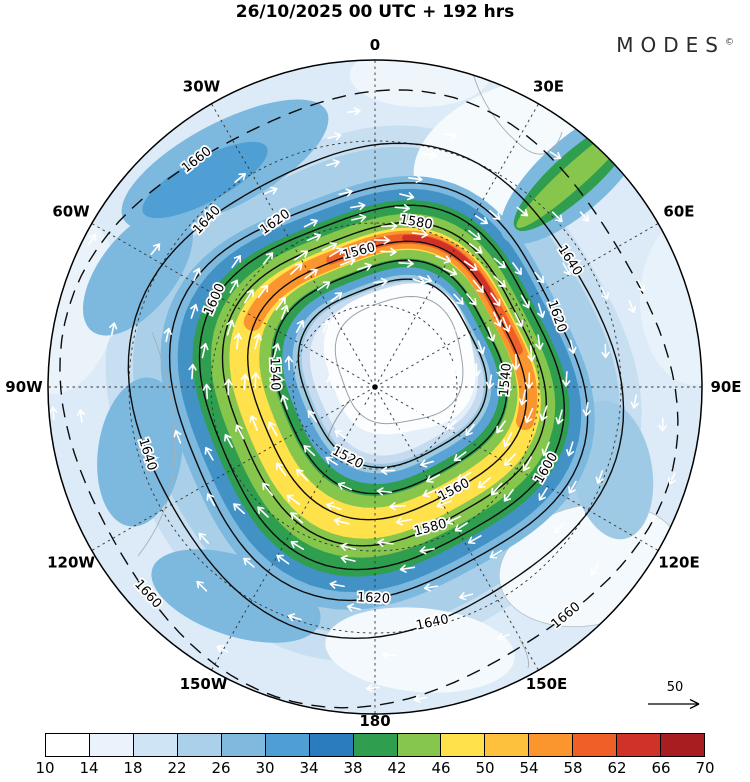  Describe the element at coordinates (71, 563) in the screenshot. I see `longitude-label: 120W` at that location.